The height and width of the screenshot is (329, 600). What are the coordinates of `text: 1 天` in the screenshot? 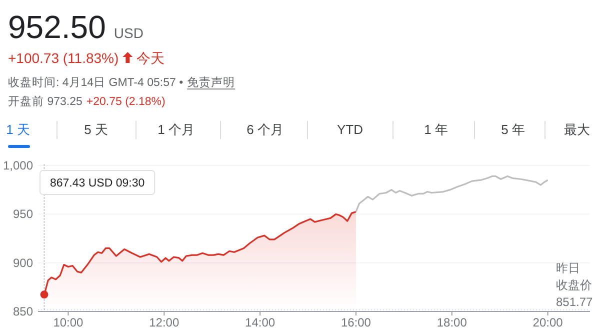 It's located at (18, 129).